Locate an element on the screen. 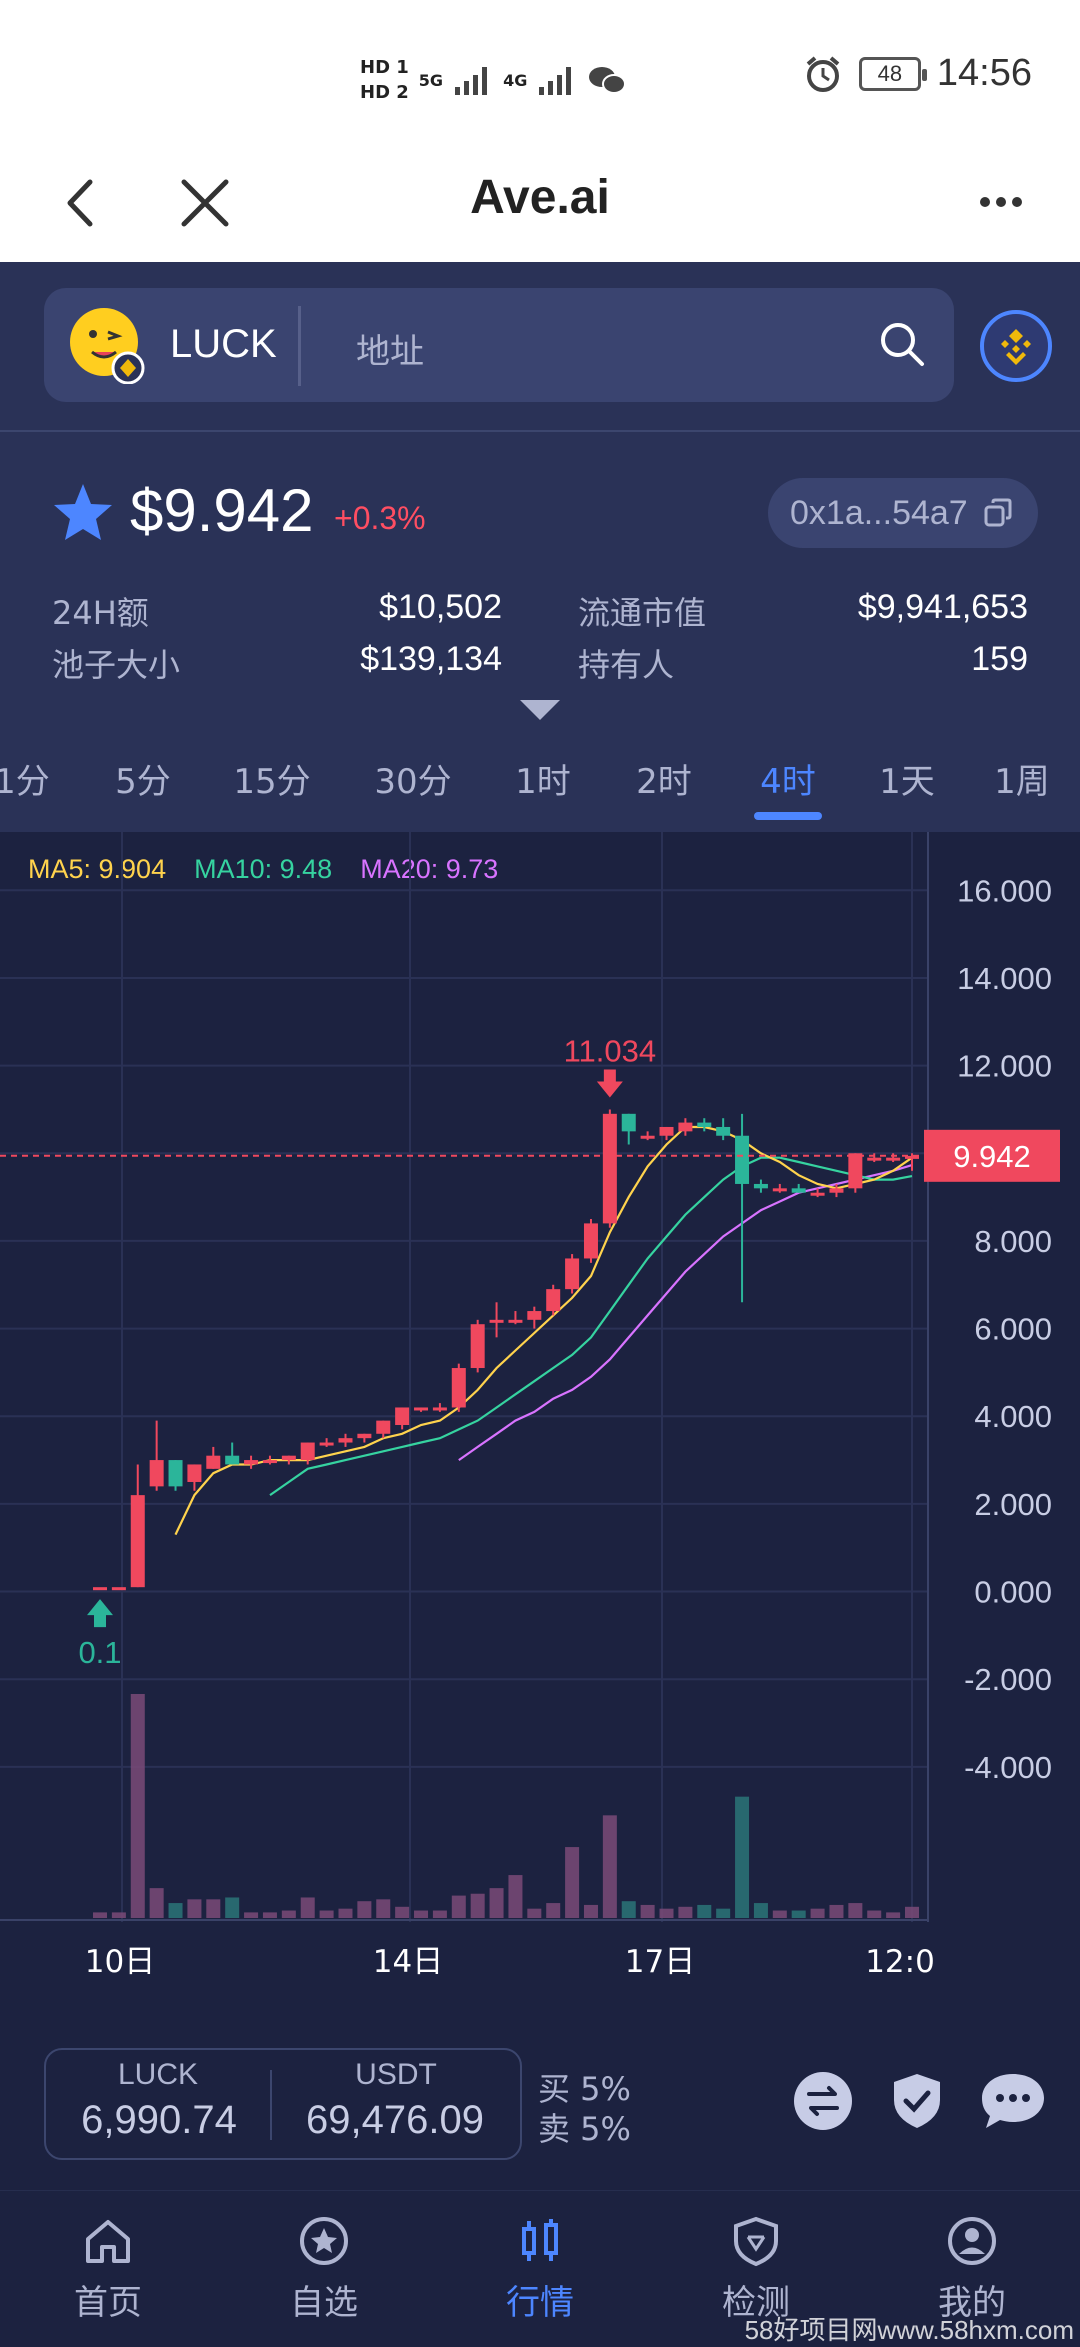 This screenshot has width=1080, height=2347. token-avatar-icon is located at coordinates (107, 346).